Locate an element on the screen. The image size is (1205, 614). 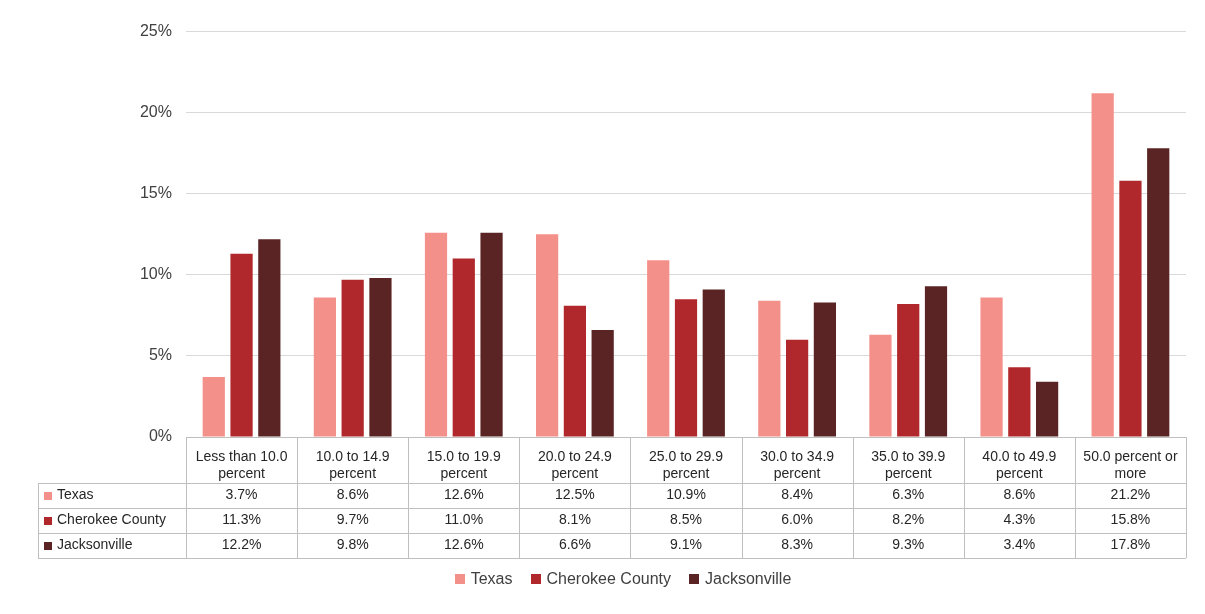
data-label: 8.4% is located at coordinates (797, 494).